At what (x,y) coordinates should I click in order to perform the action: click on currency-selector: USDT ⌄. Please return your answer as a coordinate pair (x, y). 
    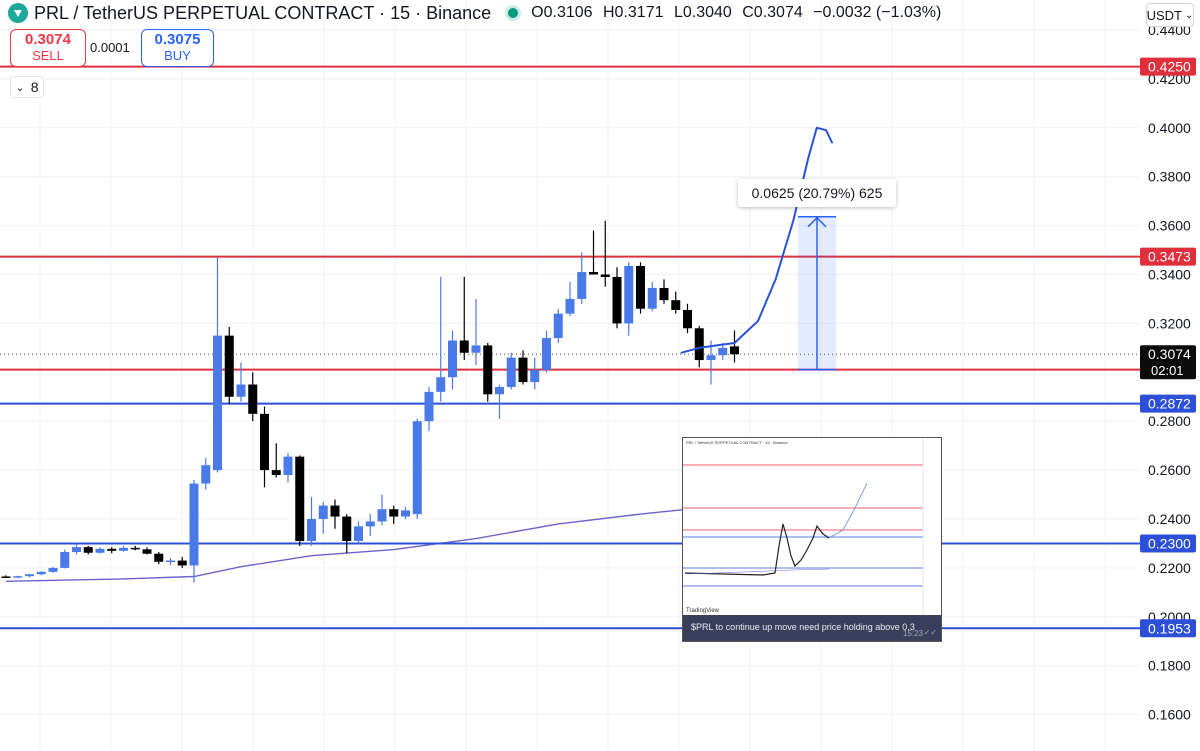
    Looking at the image, I should click on (1170, 15).